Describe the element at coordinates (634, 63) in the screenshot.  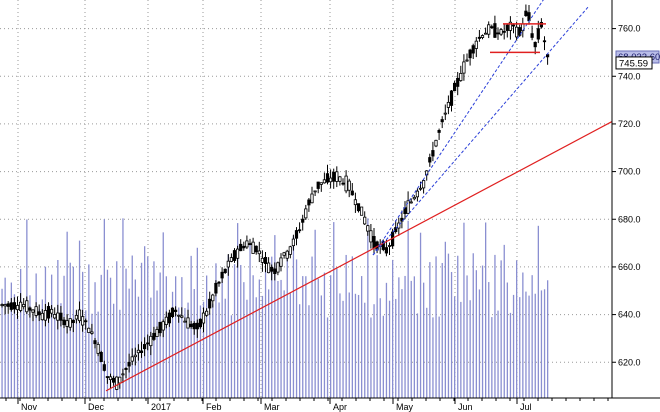
I see `last-price-box` at that location.